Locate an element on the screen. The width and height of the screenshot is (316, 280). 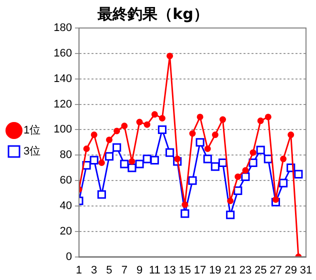
x-tick-label: 1 is located at coordinates (79, 270).